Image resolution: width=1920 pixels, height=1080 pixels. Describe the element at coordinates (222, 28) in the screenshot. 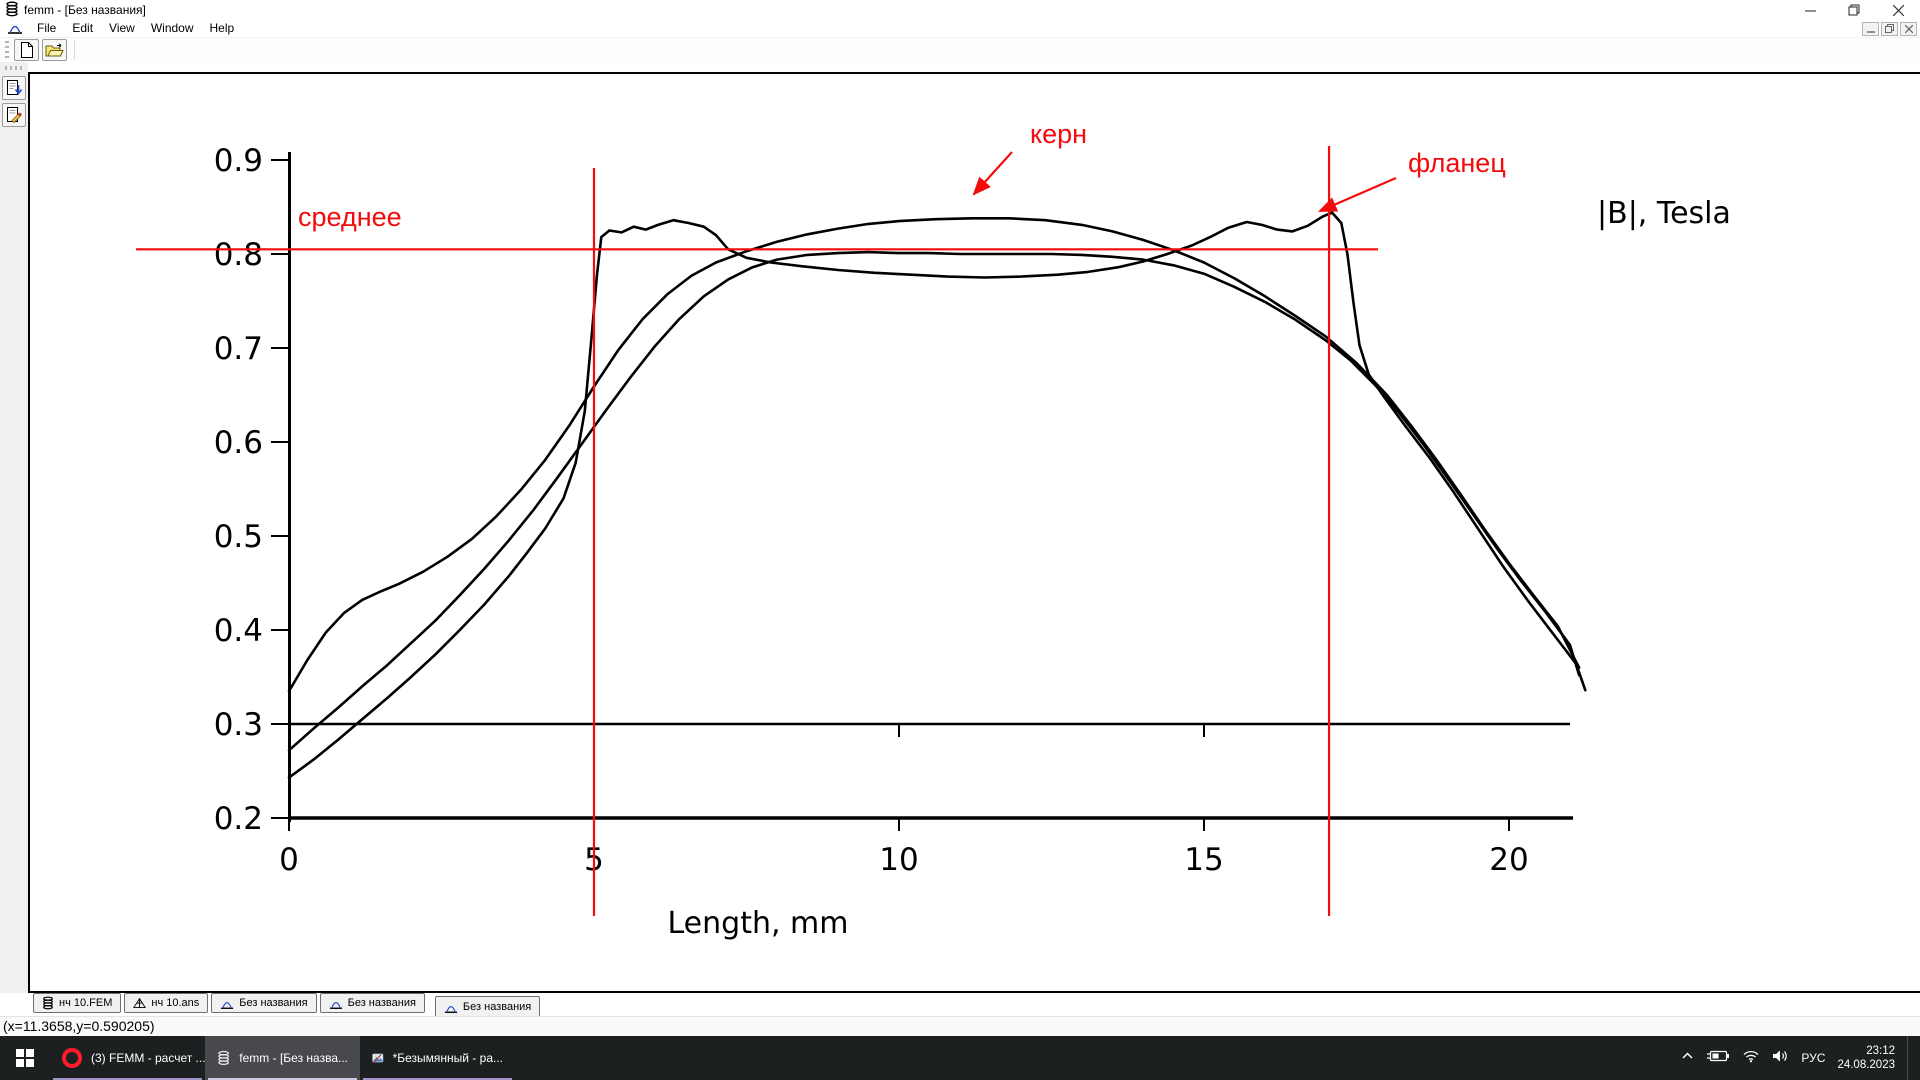

I see `menu-help: Help` at that location.